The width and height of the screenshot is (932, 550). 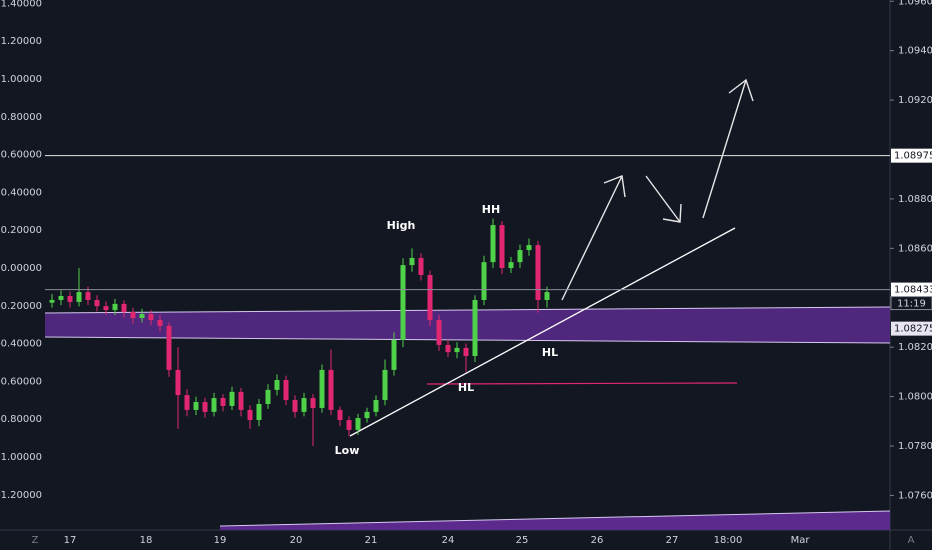 I want to click on lower-band, so click(x=555, y=520).